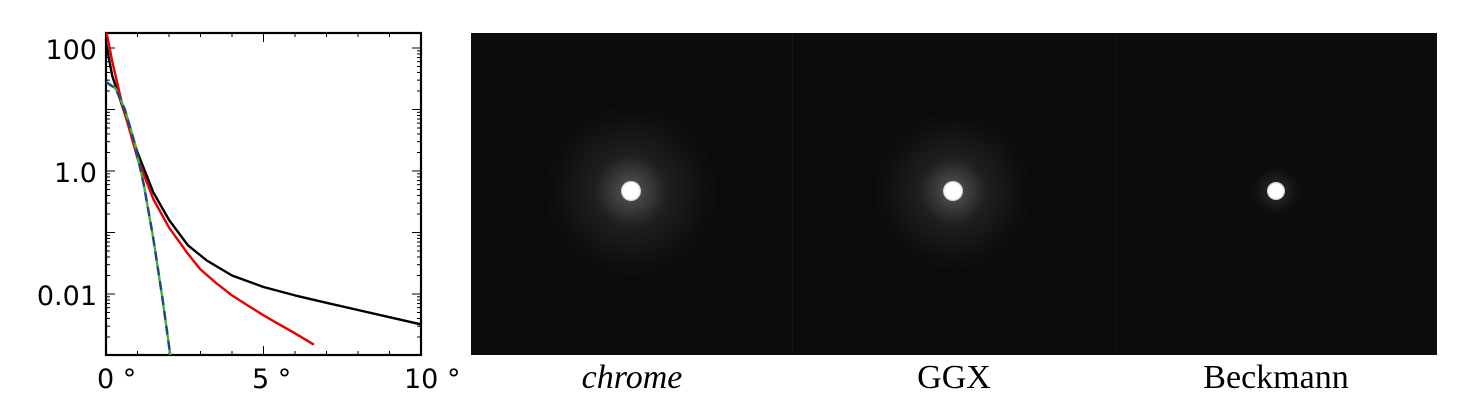 The image size is (1479, 414). What do you see at coordinates (71, 50) in the screenshot?
I see `y-tick-label-100: 100` at bounding box center [71, 50].